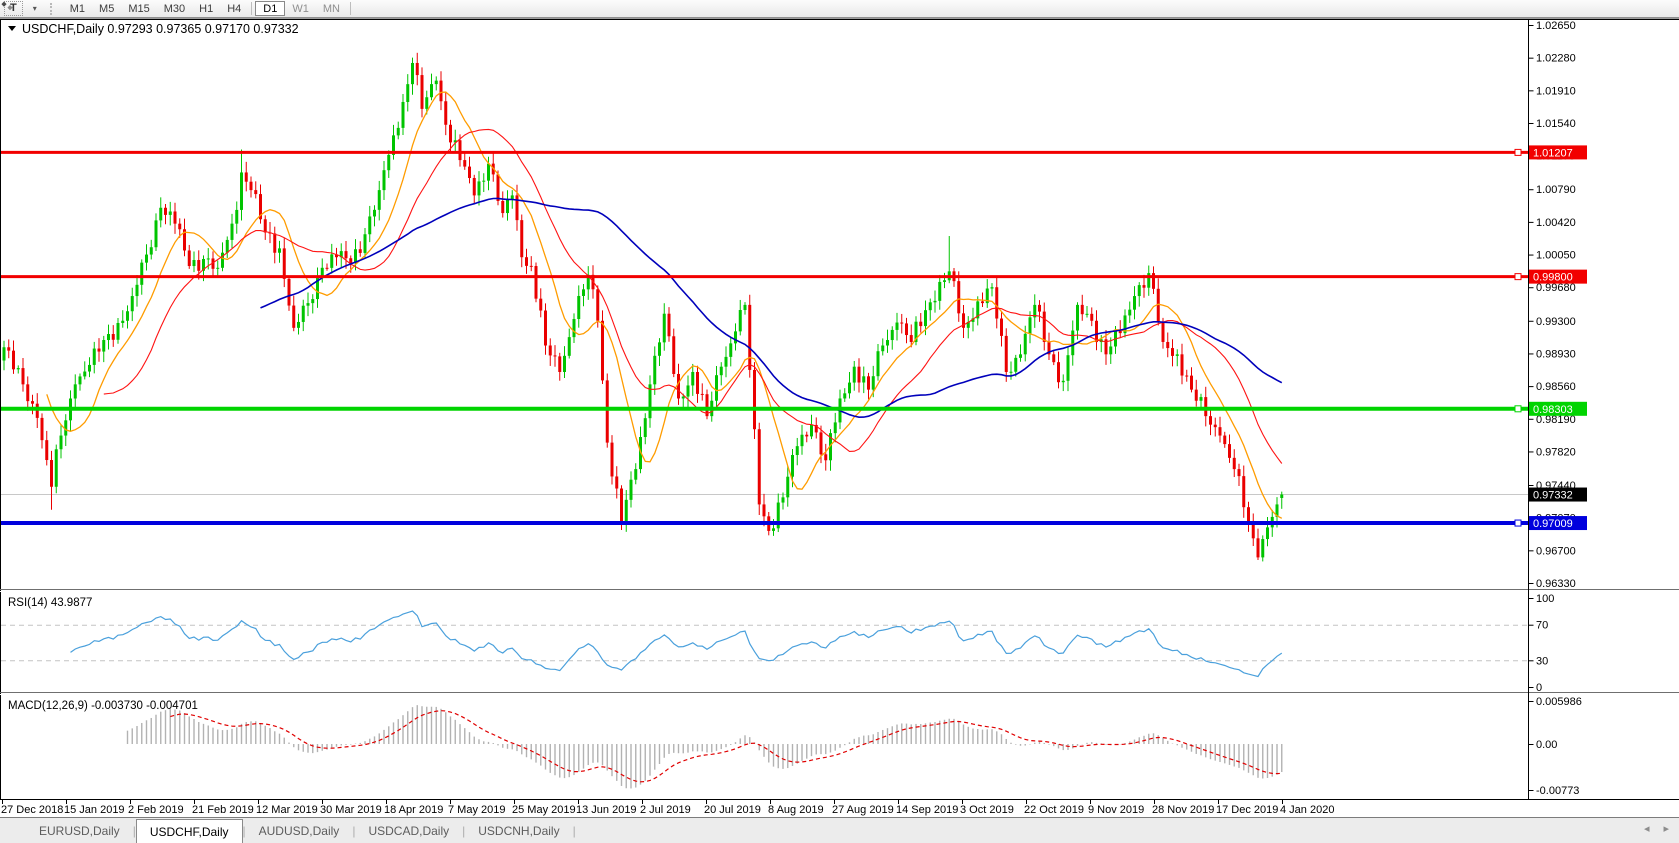  What do you see at coordinates (1556, 452) in the screenshot?
I see `svg-text: 0.97820` at bounding box center [1556, 452].